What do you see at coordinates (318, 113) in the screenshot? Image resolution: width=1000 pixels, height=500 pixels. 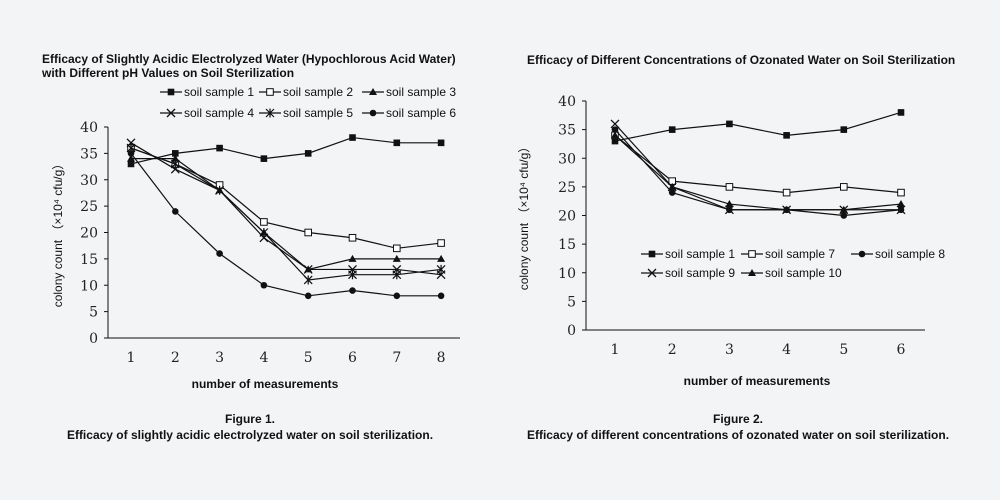 I see `legend-label-soil-sample-5: soil sample 5` at bounding box center [318, 113].